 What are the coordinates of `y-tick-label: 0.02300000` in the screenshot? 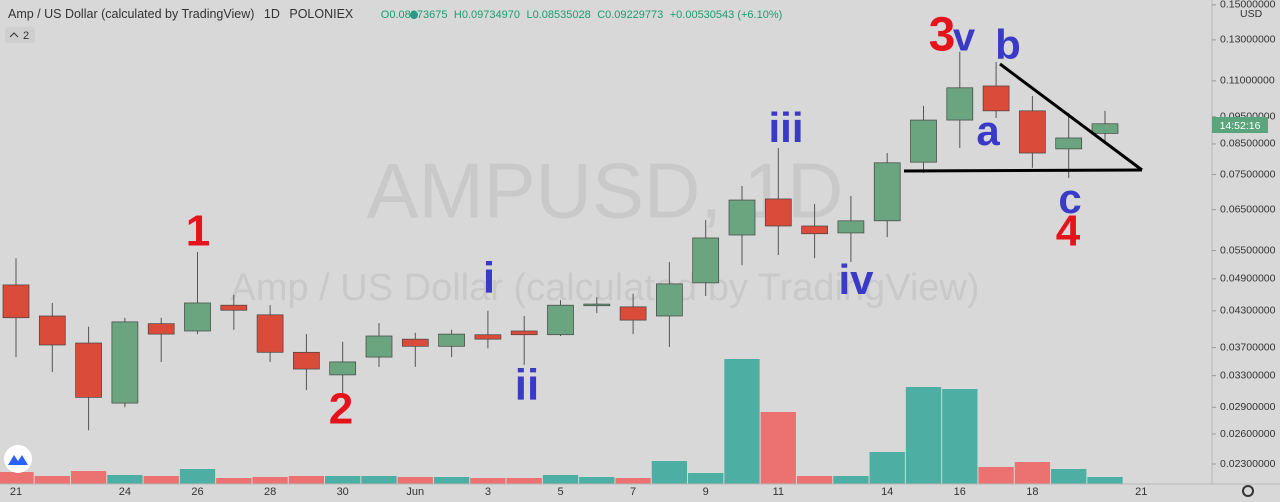 It's located at (1248, 464).